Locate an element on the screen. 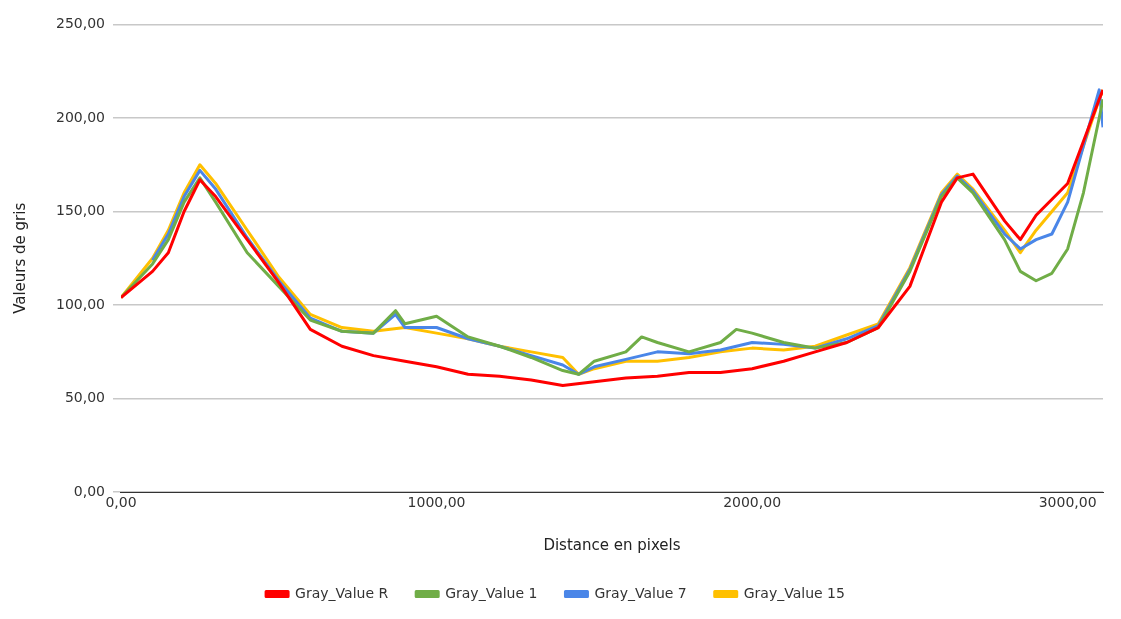 This screenshot has width=1121, height=619. y-tick-label: 50,00 is located at coordinates (84, 397).